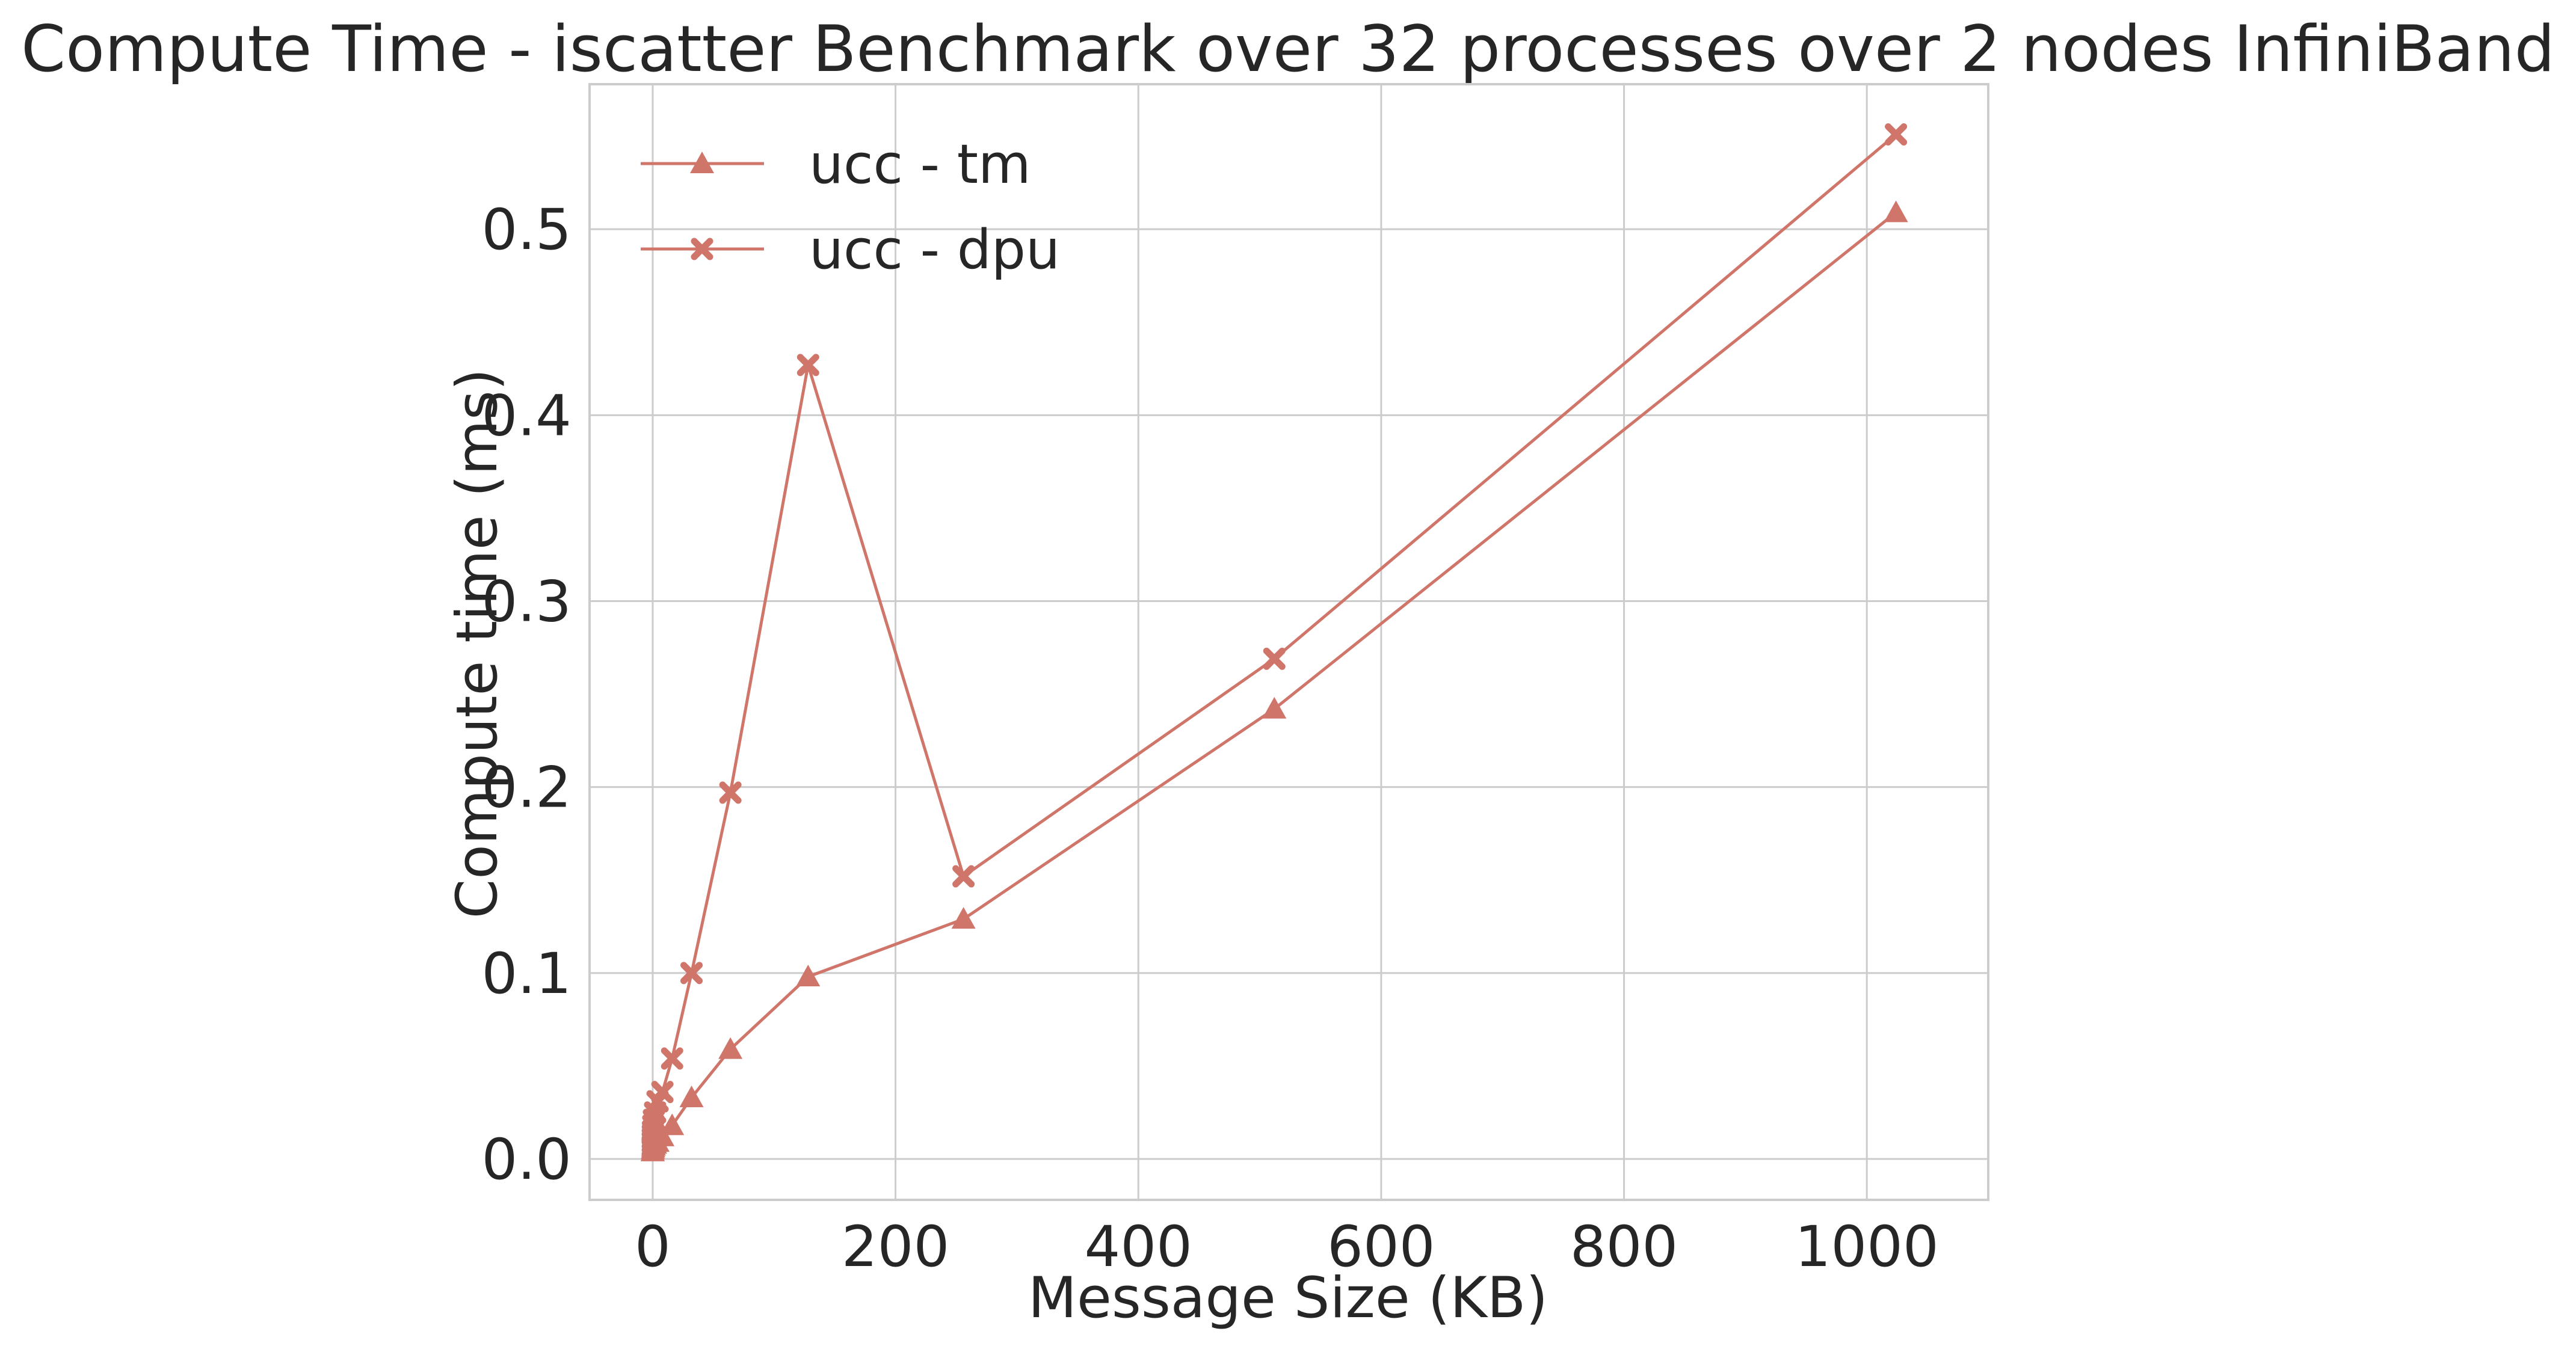  What do you see at coordinates (527, 974) in the screenshot?
I see `y-tick-label: 0.1` at bounding box center [527, 974].